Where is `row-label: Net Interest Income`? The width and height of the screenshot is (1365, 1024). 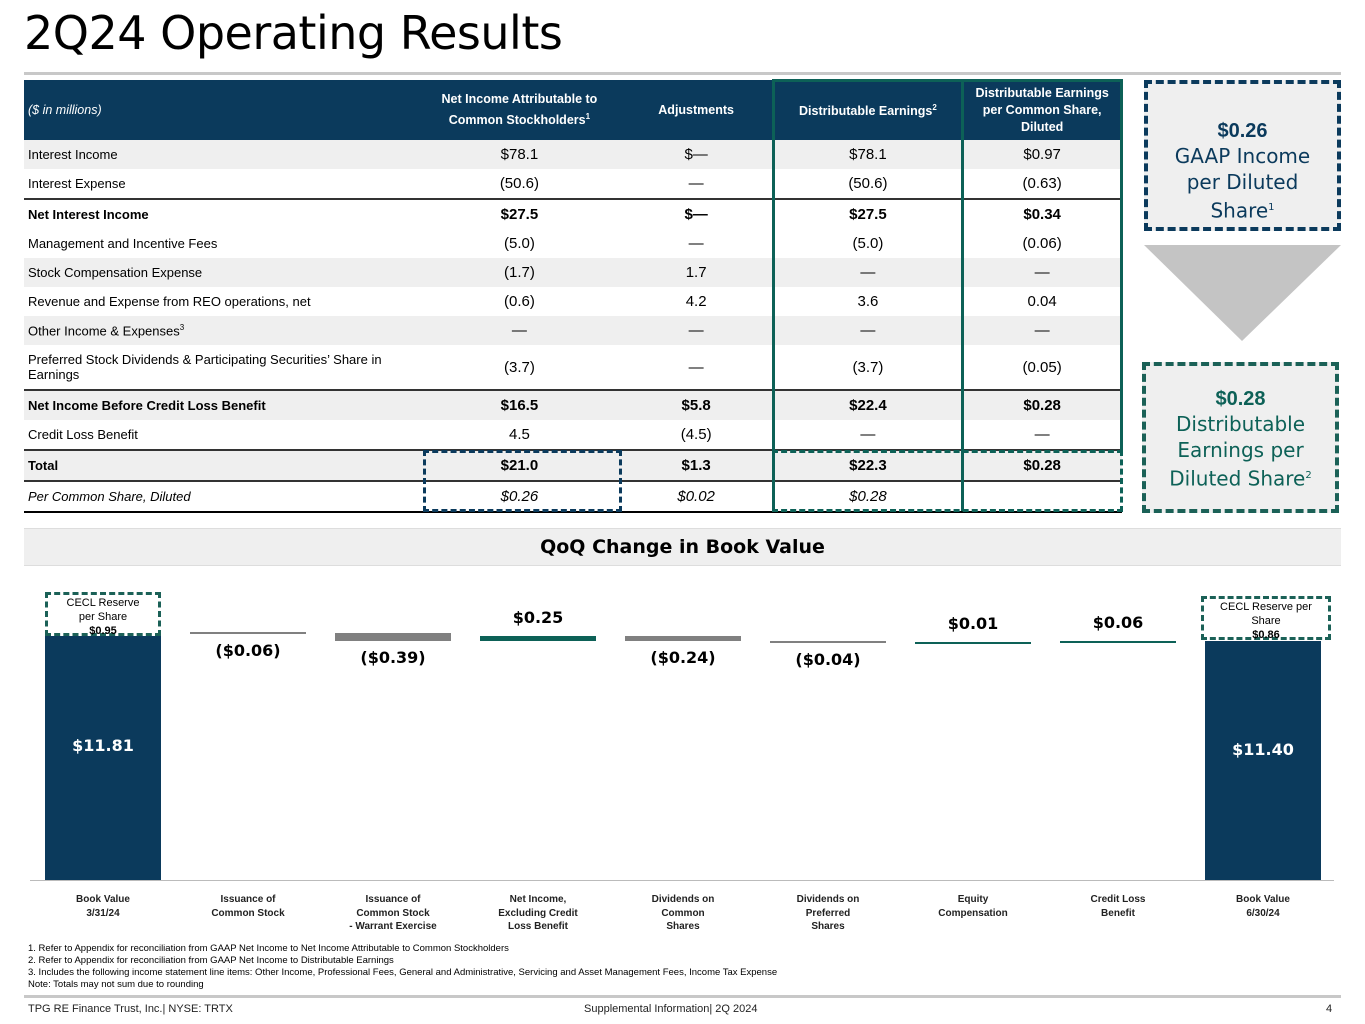
row-label: Net Interest Income is located at coordinates (222, 213).